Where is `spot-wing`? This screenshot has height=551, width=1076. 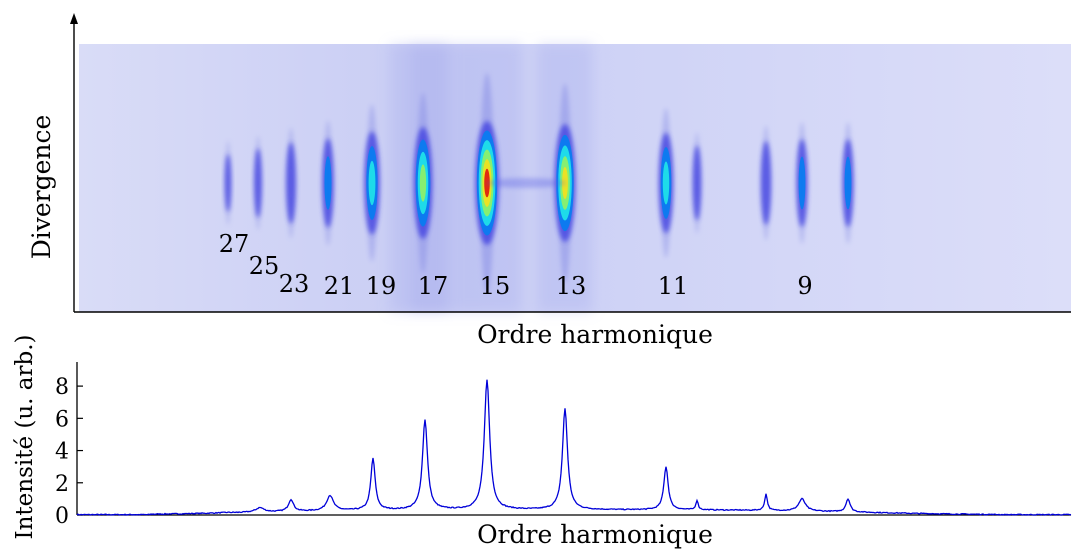 spot-wing is located at coordinates (526, 183).